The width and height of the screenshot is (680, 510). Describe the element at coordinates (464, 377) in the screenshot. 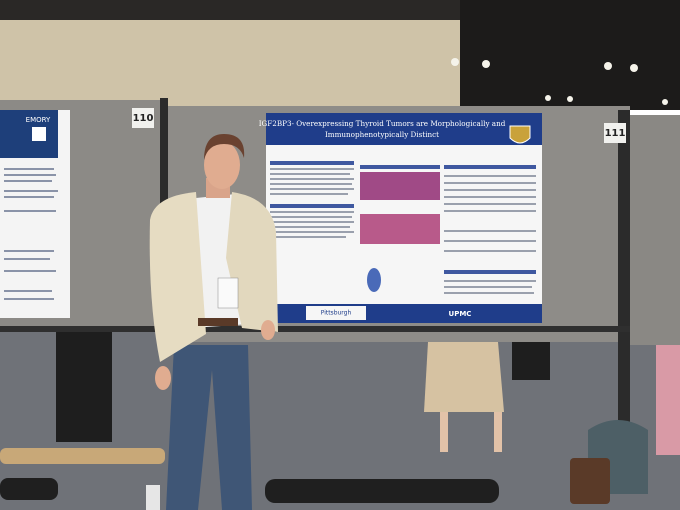

I see `person-skirt` at that location.